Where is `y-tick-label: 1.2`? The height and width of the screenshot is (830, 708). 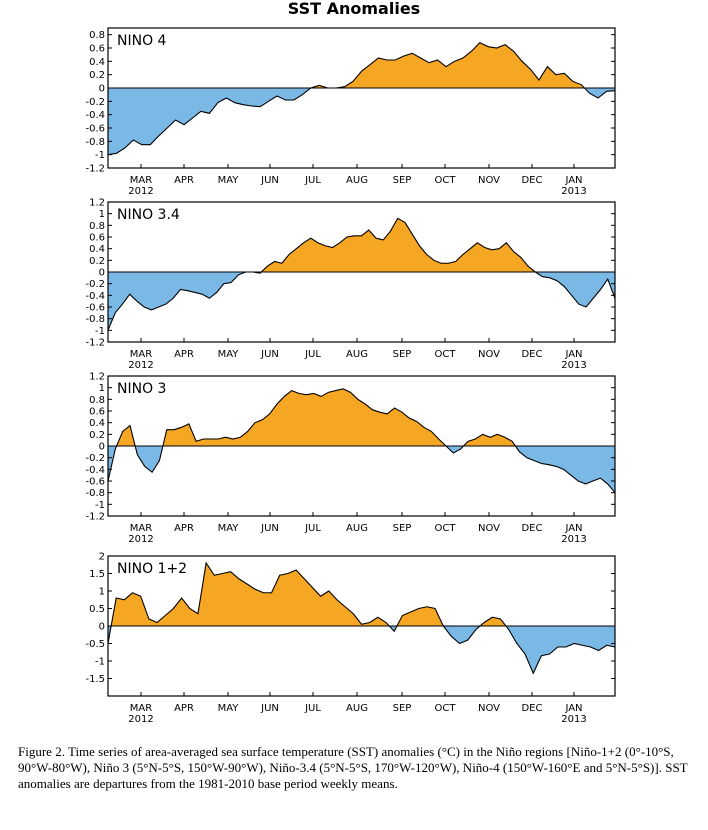 y-tick-label: 1.2 is located at coordinates (97, 377).